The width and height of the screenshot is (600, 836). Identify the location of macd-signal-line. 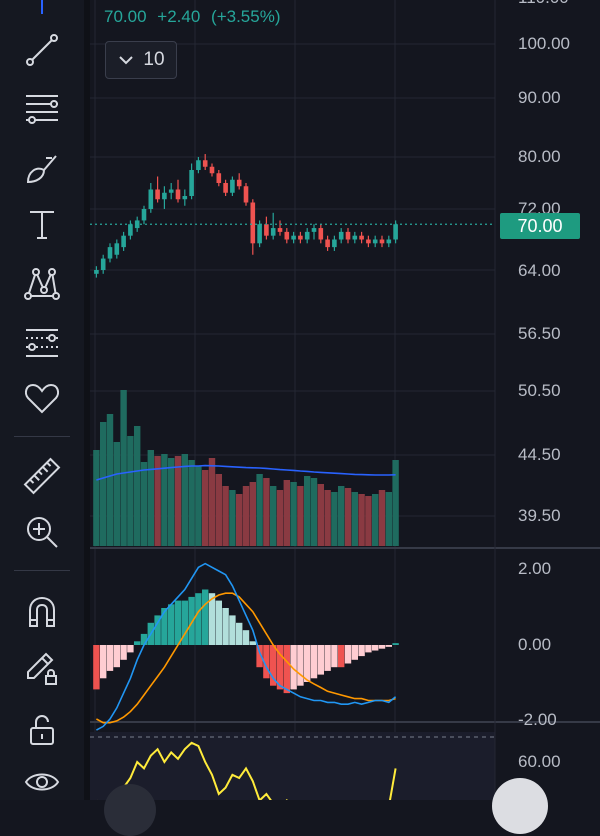
(246, 658).